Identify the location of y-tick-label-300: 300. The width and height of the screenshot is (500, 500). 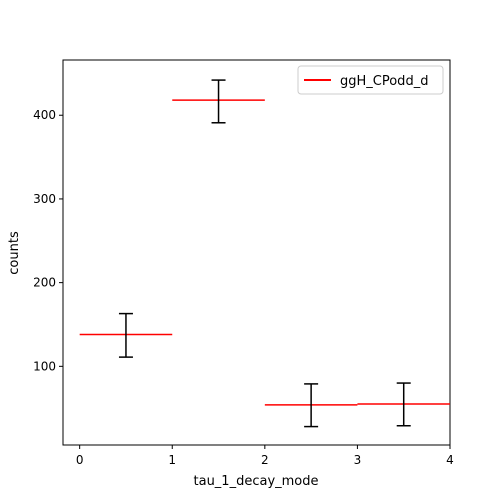
(44, 199).